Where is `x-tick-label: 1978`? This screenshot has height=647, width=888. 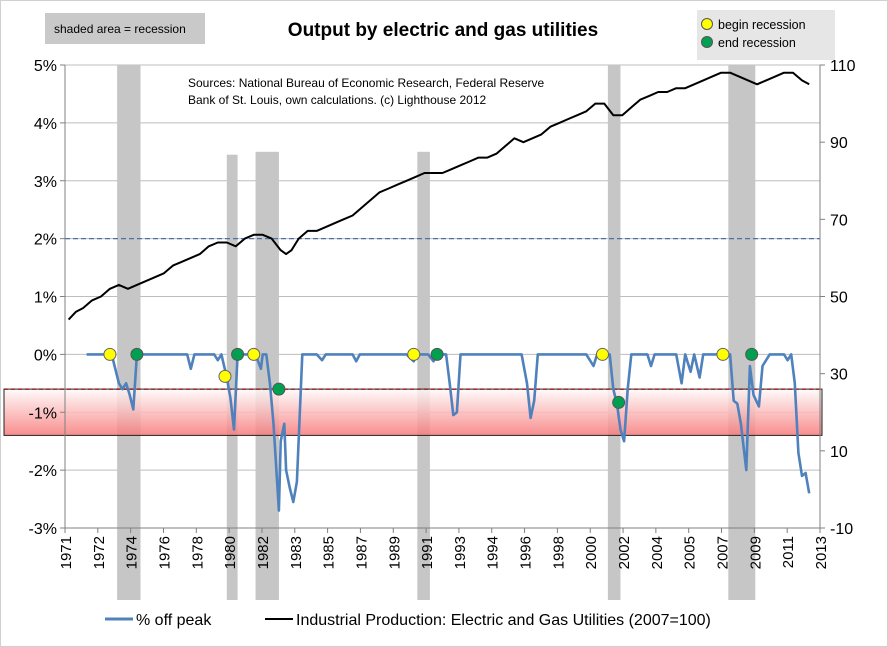 x-tick-label: 1978 is located at coordinates (197, 552).